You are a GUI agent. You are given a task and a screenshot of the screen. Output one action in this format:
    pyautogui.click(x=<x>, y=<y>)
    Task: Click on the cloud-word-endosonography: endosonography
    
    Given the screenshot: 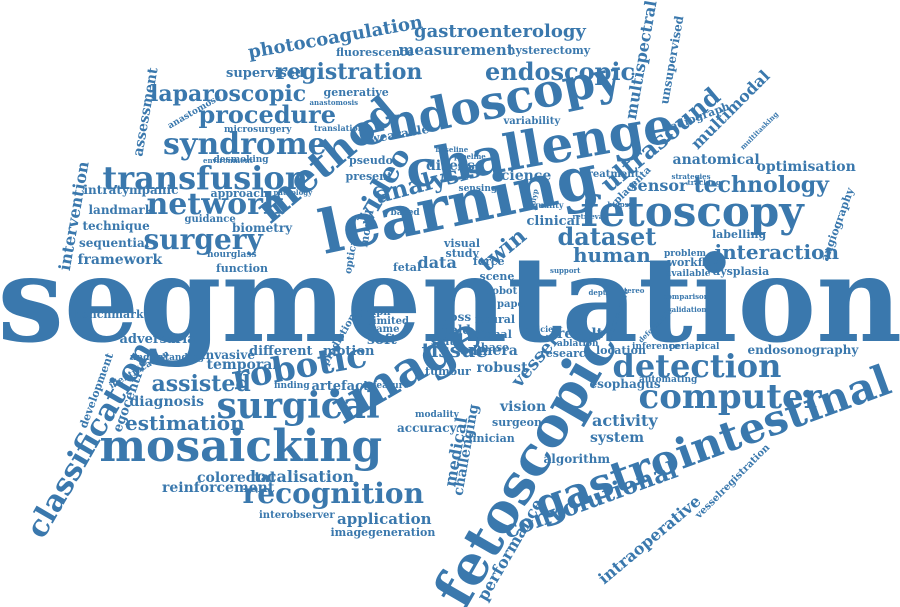 What is the action you would take?
    pyautogui.click(x=803, y=350)
    